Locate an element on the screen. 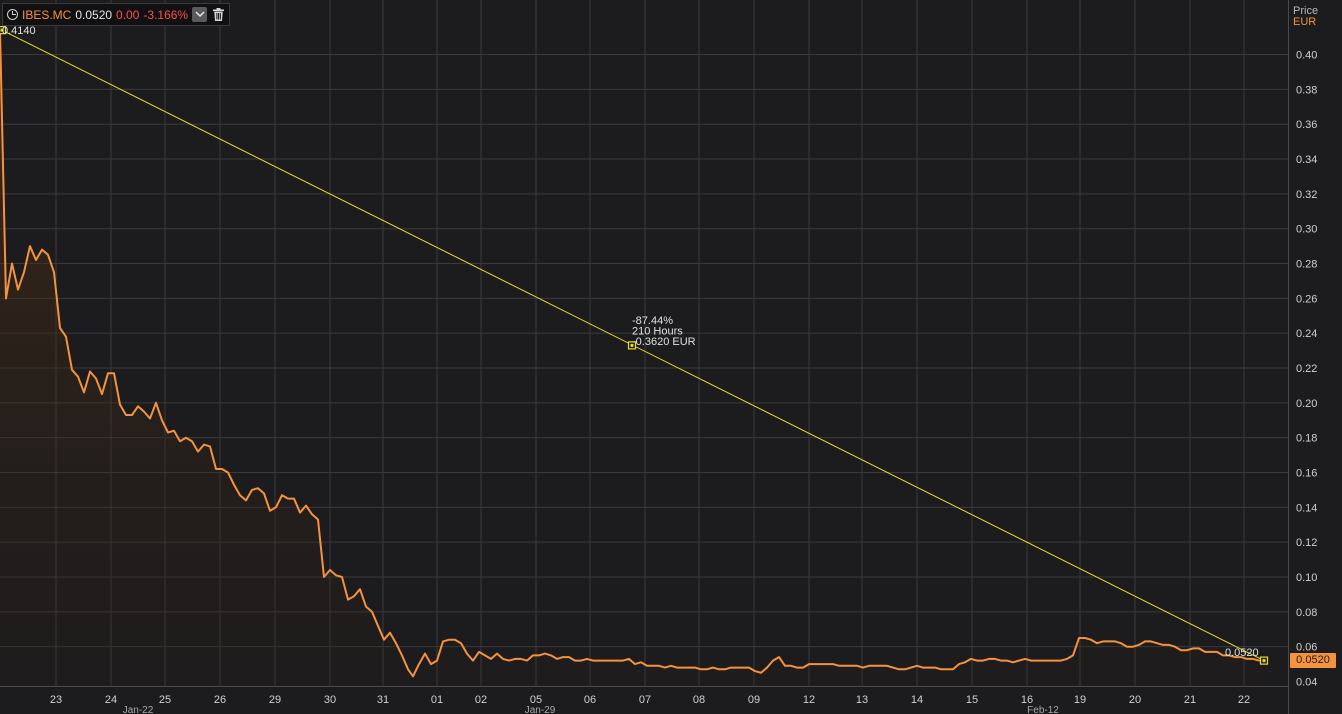 This screenshot has height=714, width=1342. x-tick-label: 01 is located at coordinates (437, 700).